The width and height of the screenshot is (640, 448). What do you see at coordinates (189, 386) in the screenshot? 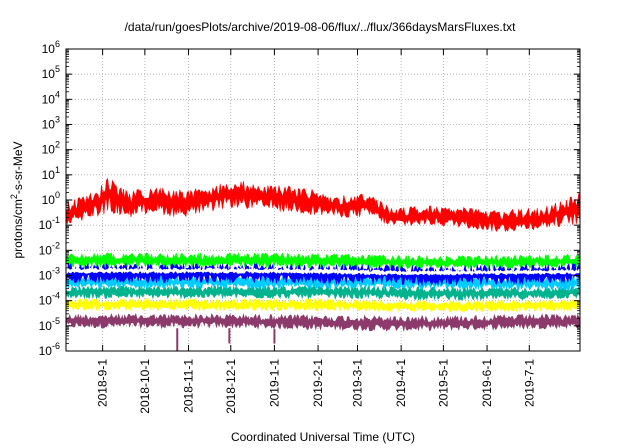
I see `x-tick-label: 2018-11-1` at bounding box center [189, 386].